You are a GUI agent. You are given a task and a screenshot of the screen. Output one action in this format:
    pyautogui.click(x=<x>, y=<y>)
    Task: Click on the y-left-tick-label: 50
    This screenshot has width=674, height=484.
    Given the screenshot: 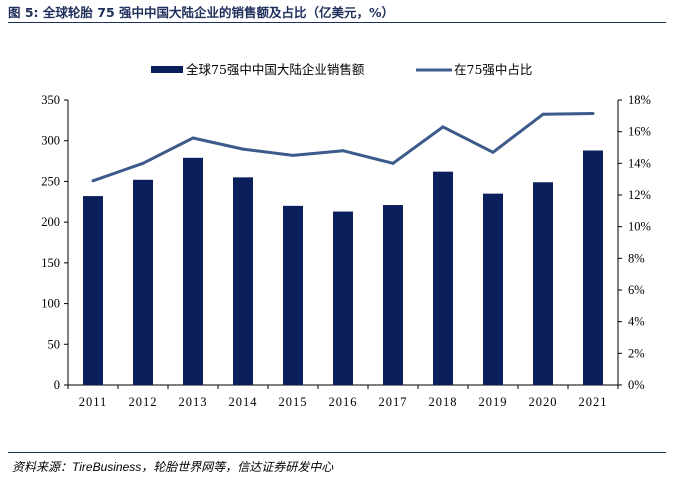 What is the action you would take?
    pyautogui.click(x=54, y=344)
    